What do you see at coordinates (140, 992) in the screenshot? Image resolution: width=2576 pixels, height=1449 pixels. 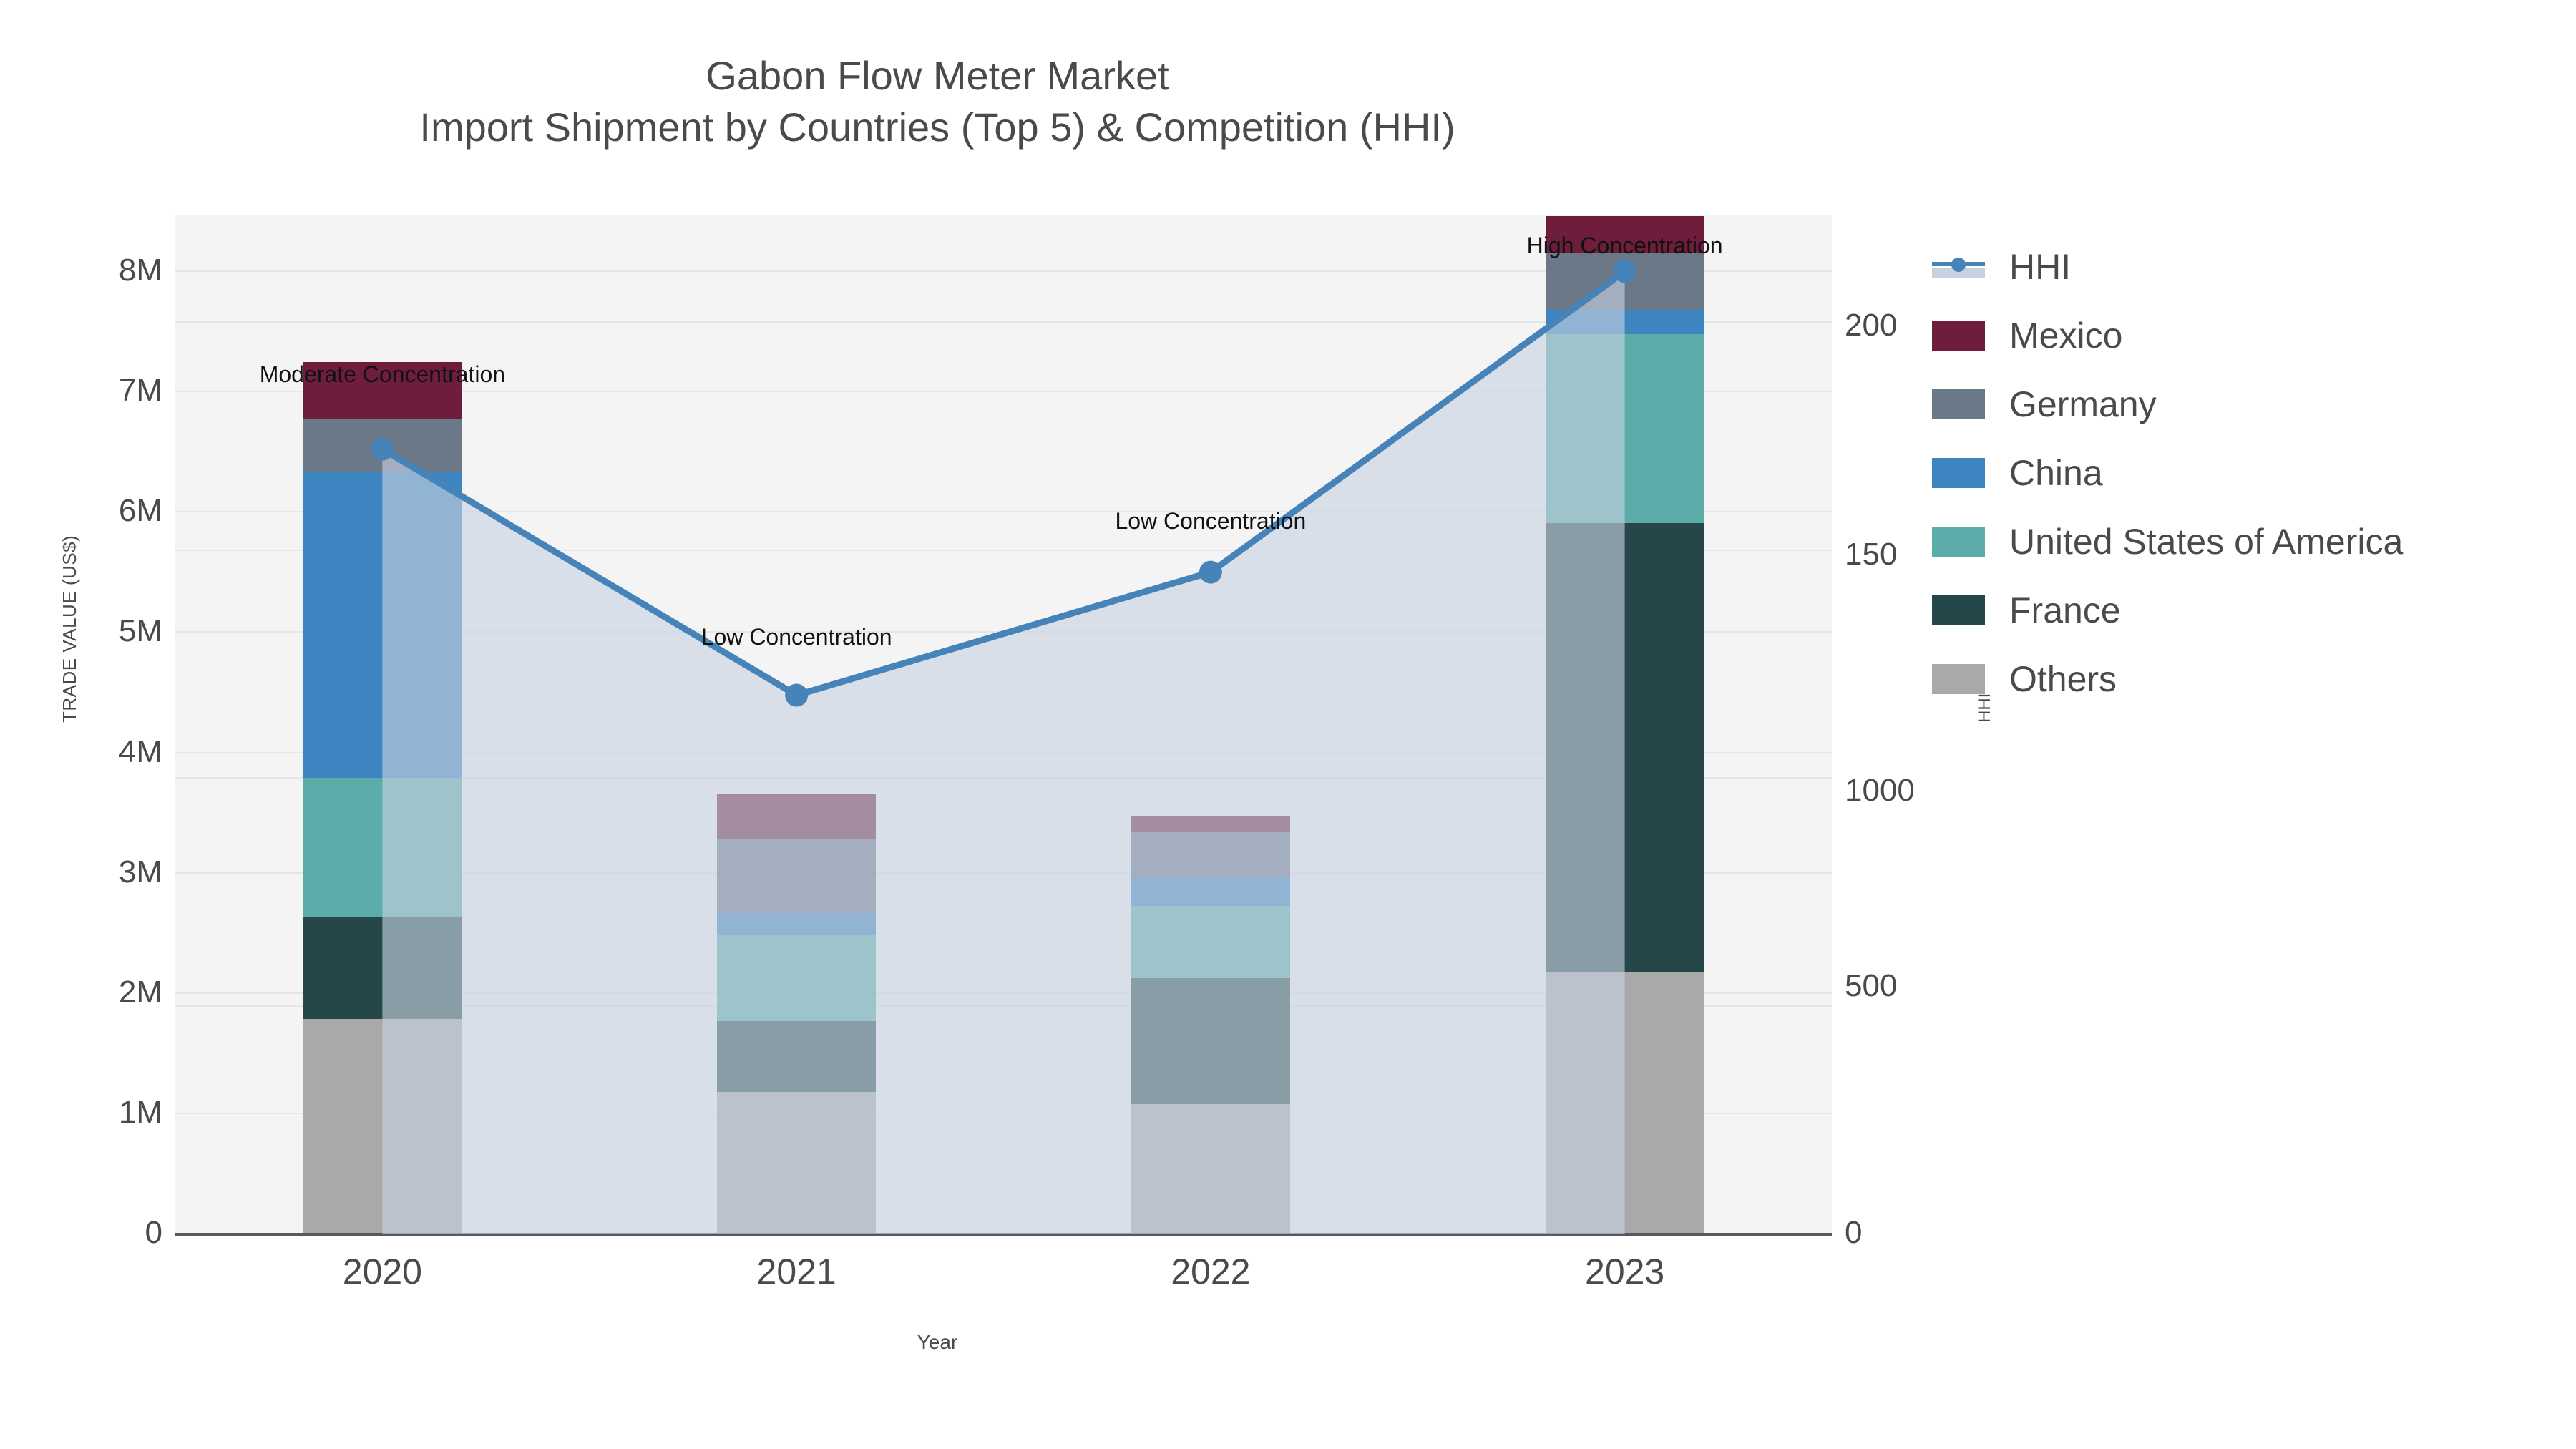 I see `y-axis-left-tick: 2M` at bounding box center [140, 992].